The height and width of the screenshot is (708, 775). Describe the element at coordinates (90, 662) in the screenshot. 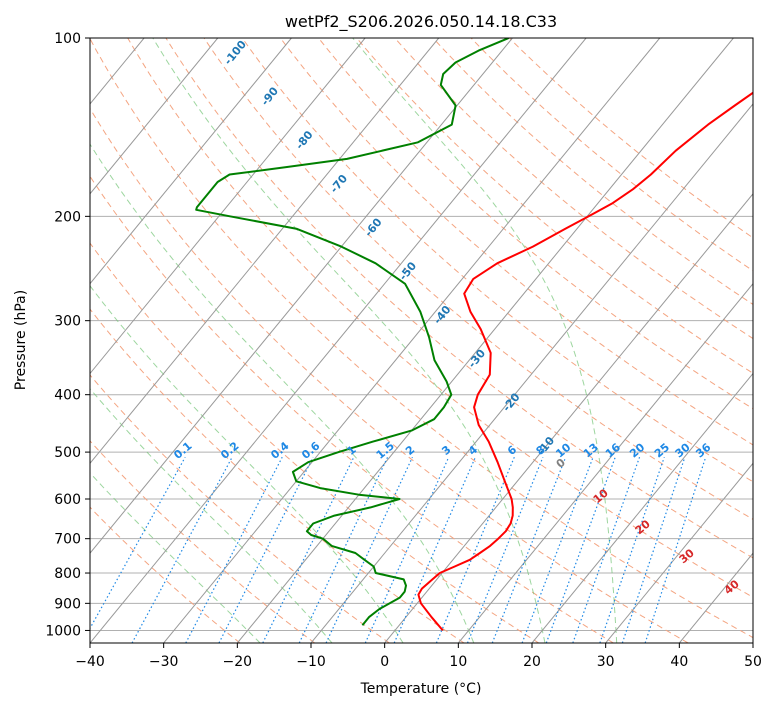

I see `x-tick-label: −40` at that location.